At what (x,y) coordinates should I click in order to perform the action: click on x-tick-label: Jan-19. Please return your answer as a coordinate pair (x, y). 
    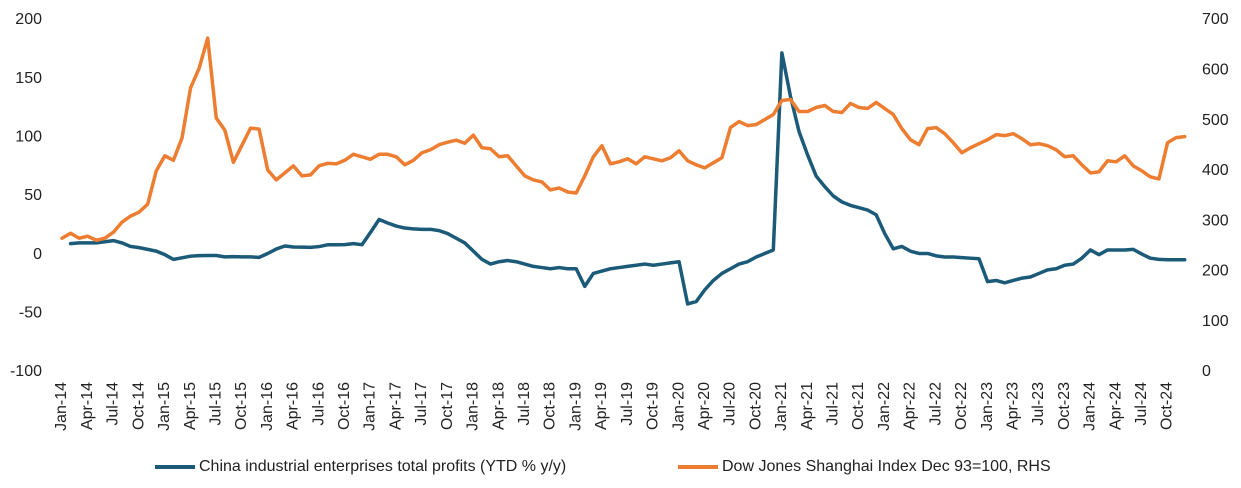
    Looking at the image, I should click on (575, 406).